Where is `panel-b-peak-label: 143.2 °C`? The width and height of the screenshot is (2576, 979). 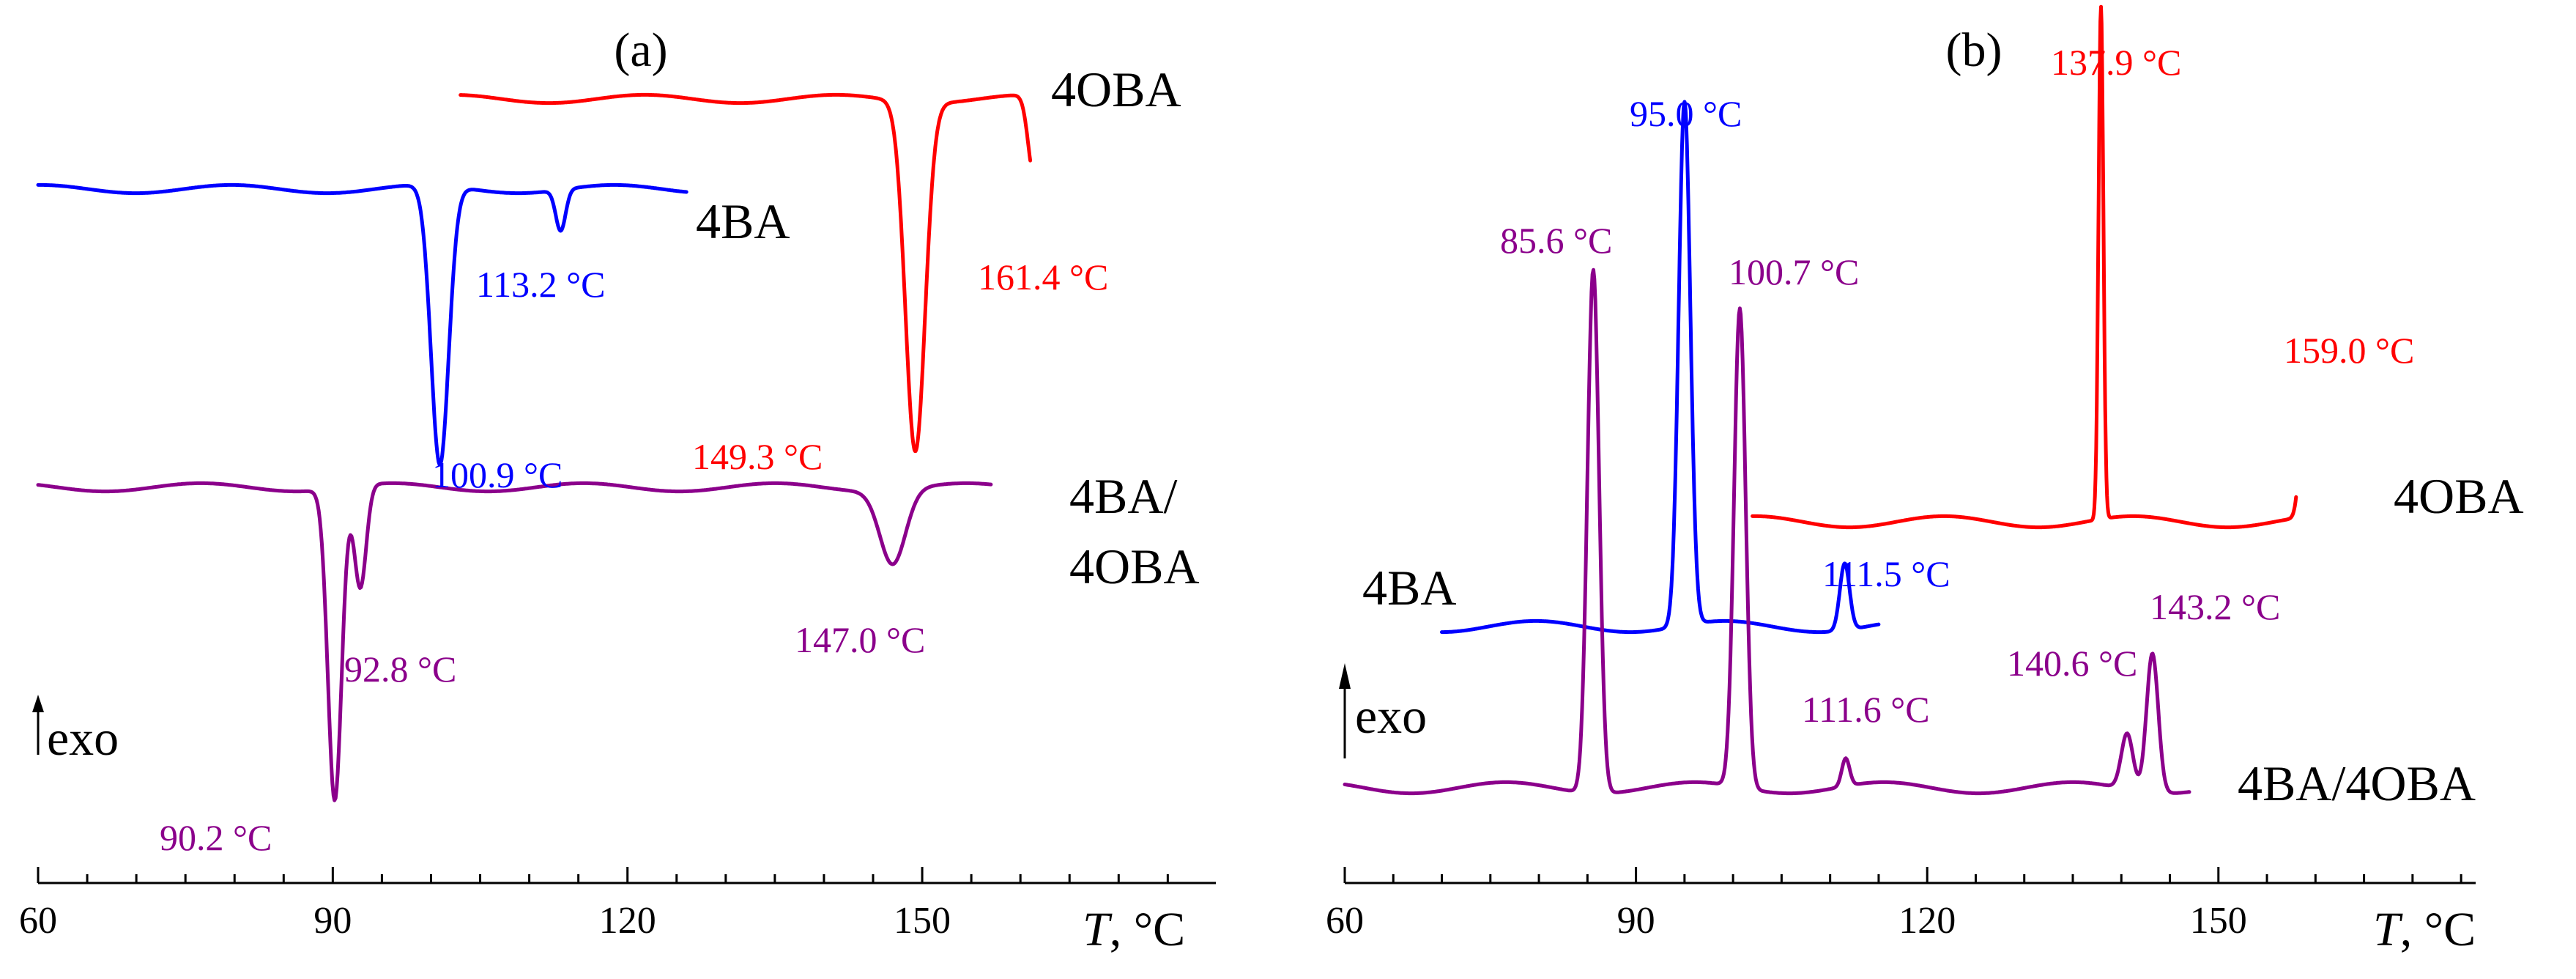
panel-b-peak-label: 143.2 °C is located at coordinates (2215, 606).